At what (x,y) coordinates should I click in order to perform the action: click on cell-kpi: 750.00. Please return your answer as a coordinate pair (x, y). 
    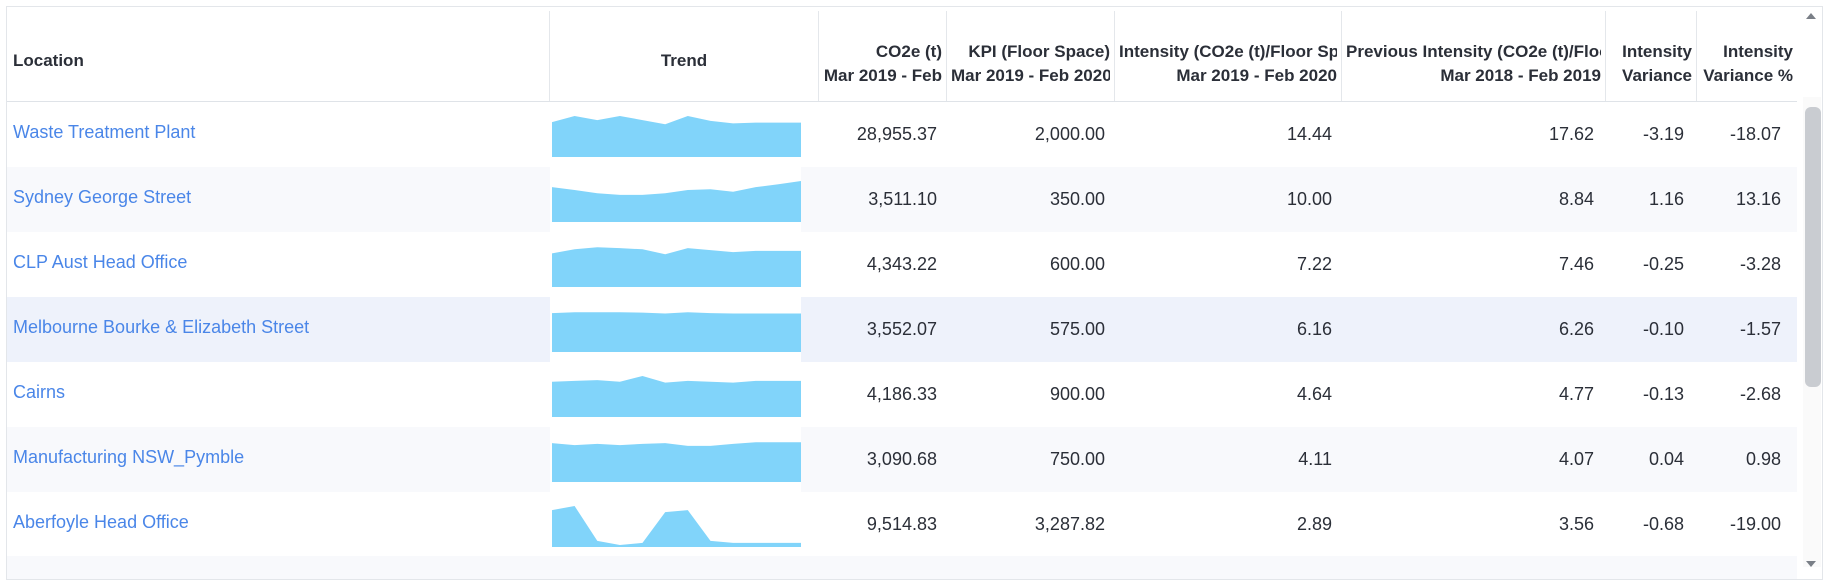
    Looking at the image, I should click on (1077, 459).